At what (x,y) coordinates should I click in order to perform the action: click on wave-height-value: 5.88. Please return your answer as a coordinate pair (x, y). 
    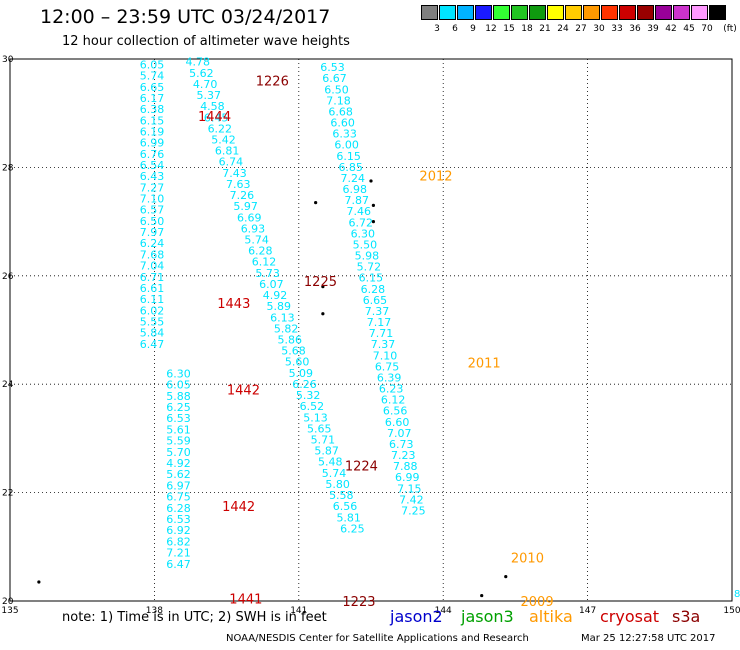
    Looking at the image, I should click on (178, 396).